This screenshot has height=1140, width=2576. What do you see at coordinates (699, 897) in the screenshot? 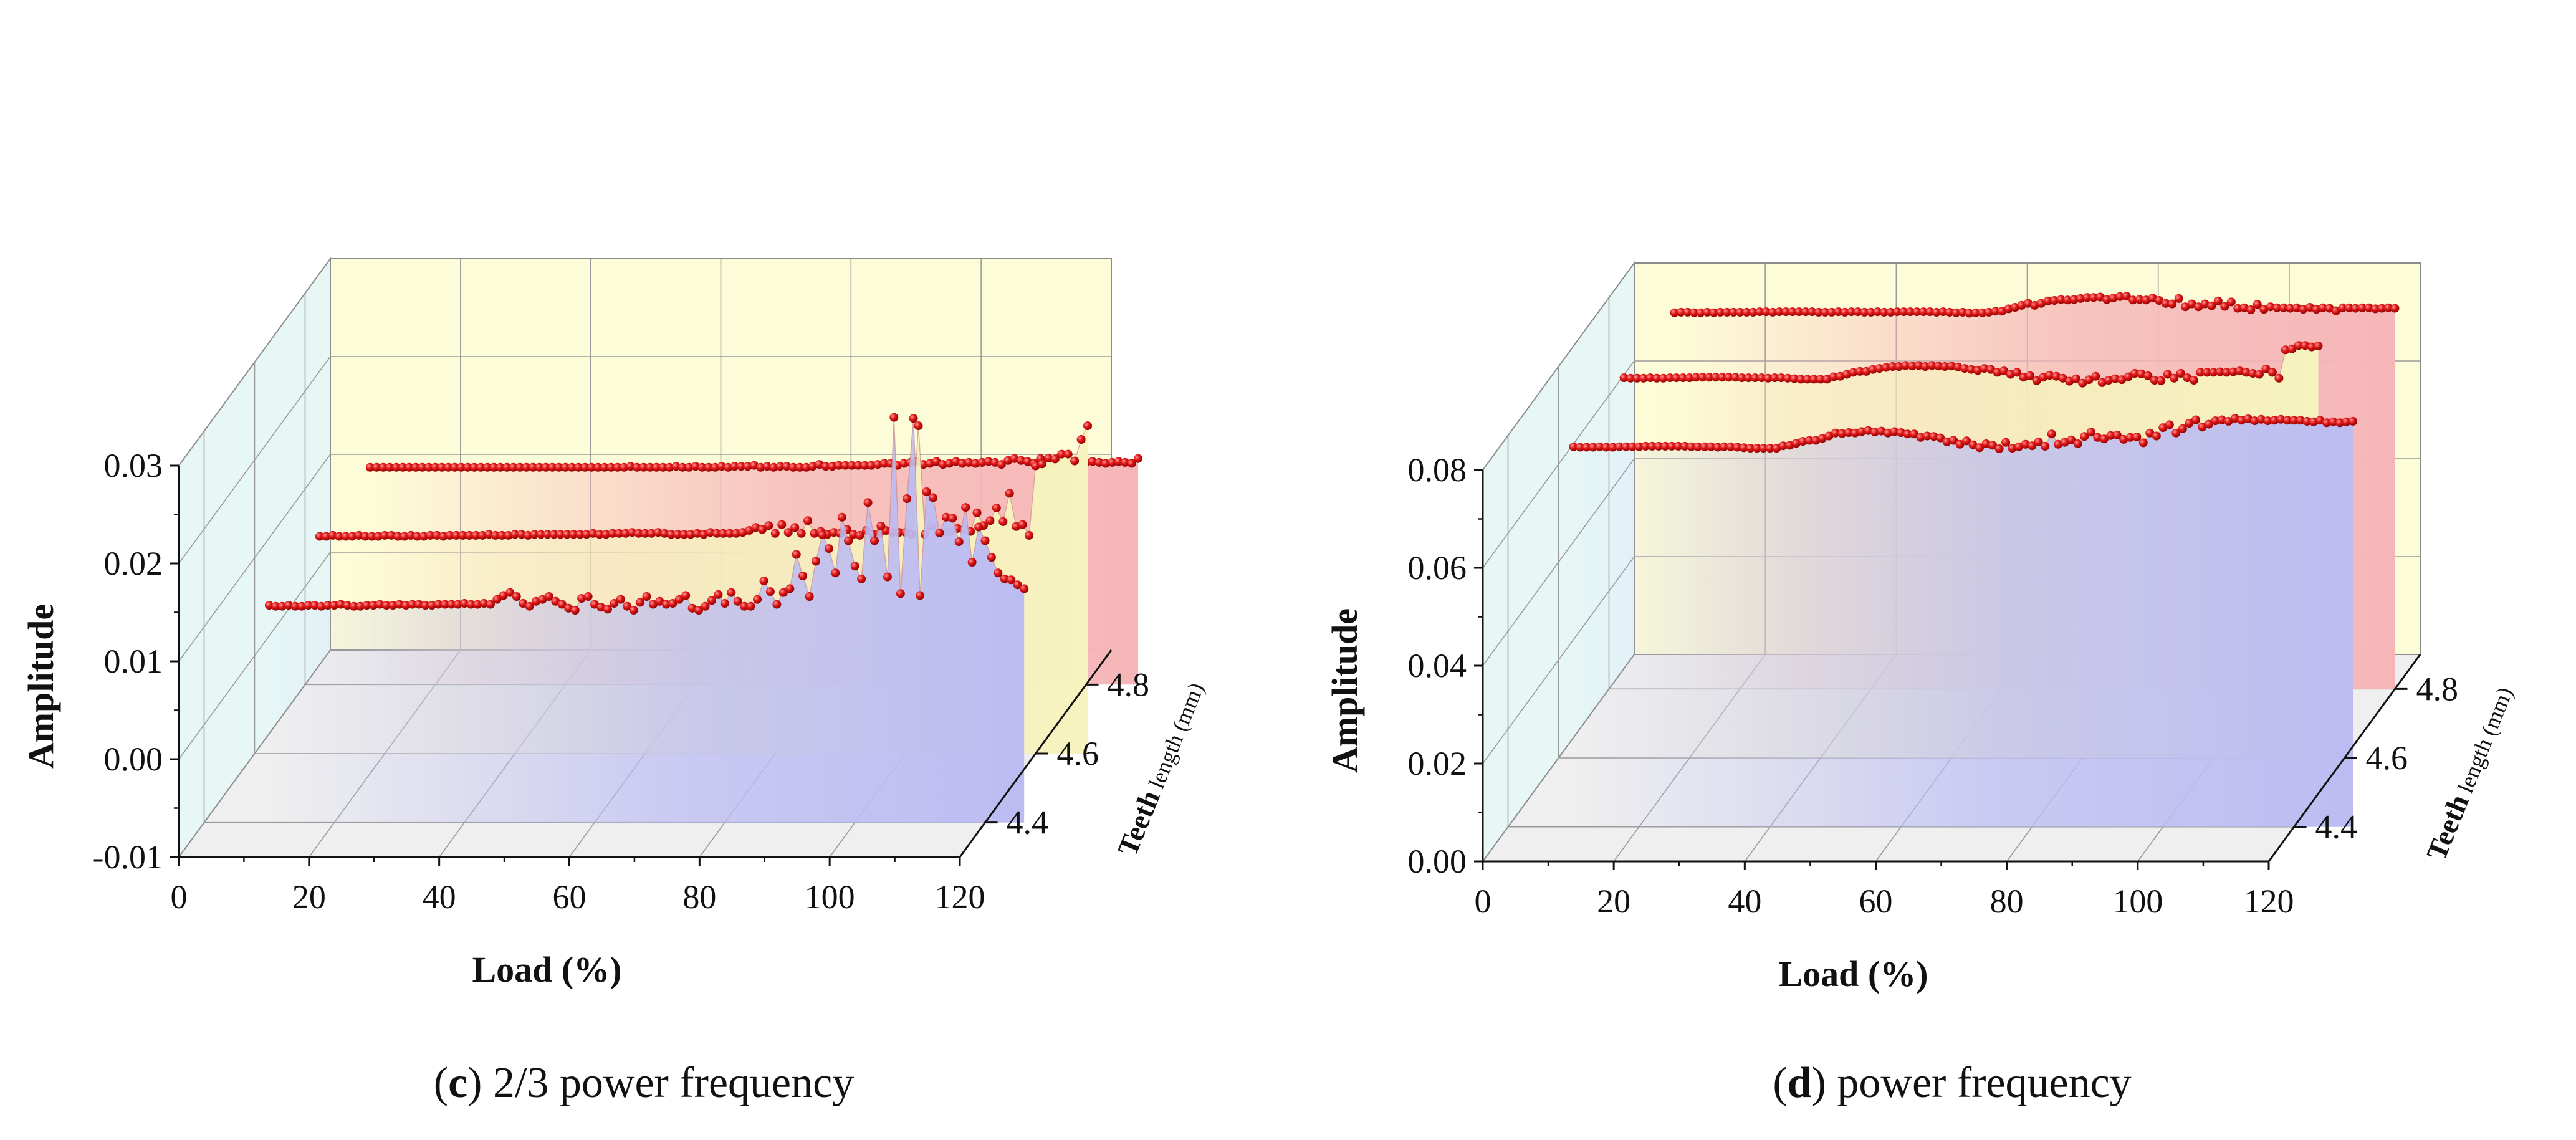
I see `x-tick-label: 80` at bounding box center [699, 897].